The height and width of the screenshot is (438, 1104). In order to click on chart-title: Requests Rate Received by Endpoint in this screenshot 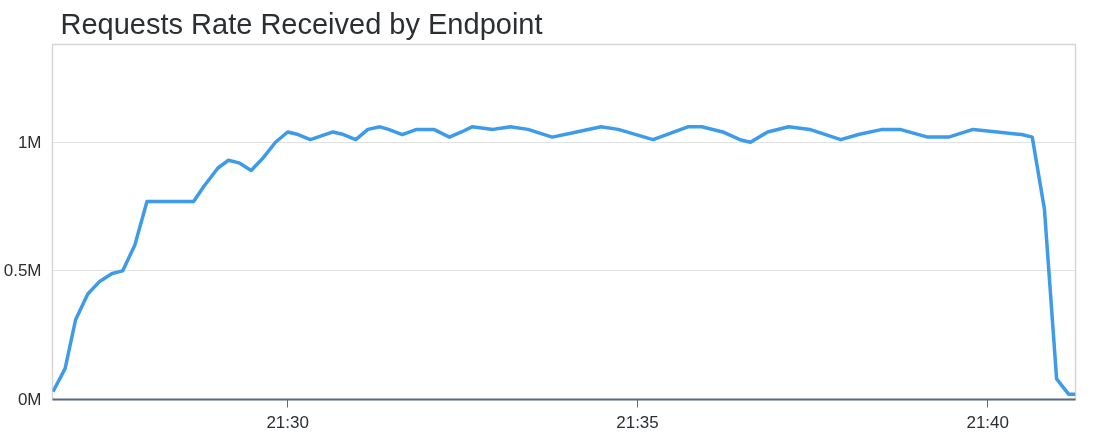, I will do `click(301, 23)`.